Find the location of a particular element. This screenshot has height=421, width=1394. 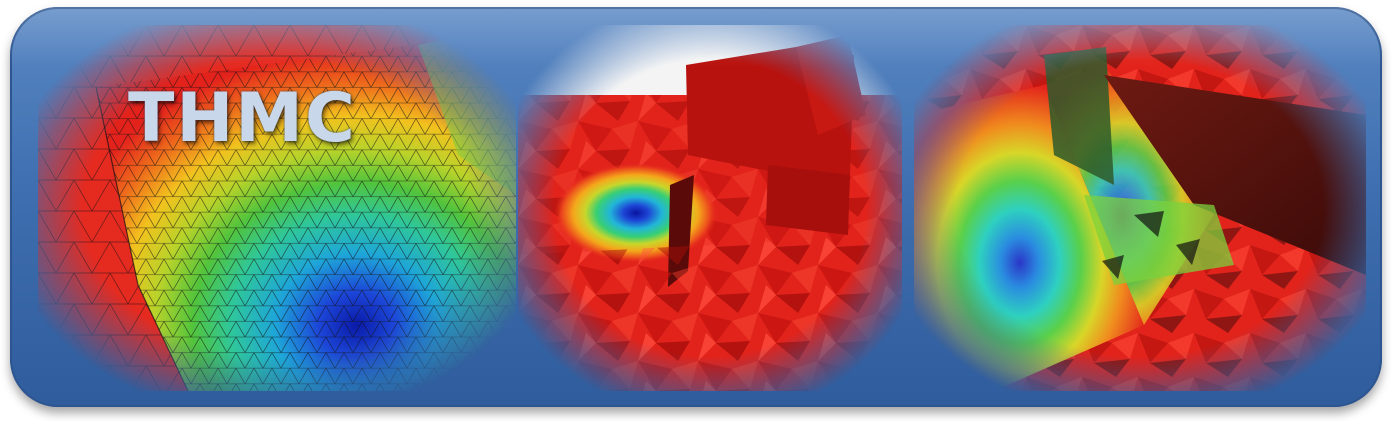

thmc-title: THMC is located at coordinates (242, 118).